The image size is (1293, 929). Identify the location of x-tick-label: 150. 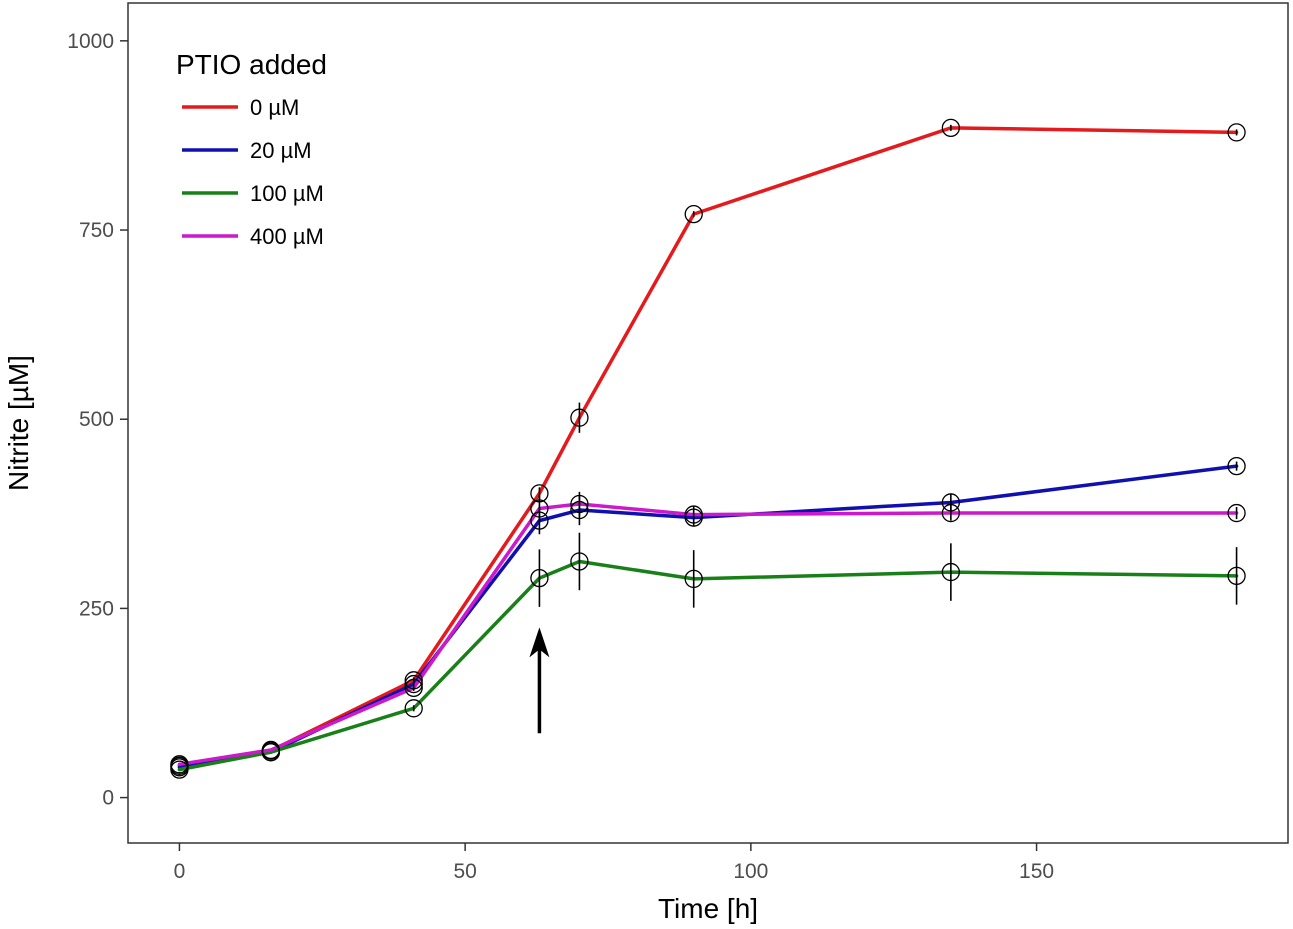
(1036, 871).